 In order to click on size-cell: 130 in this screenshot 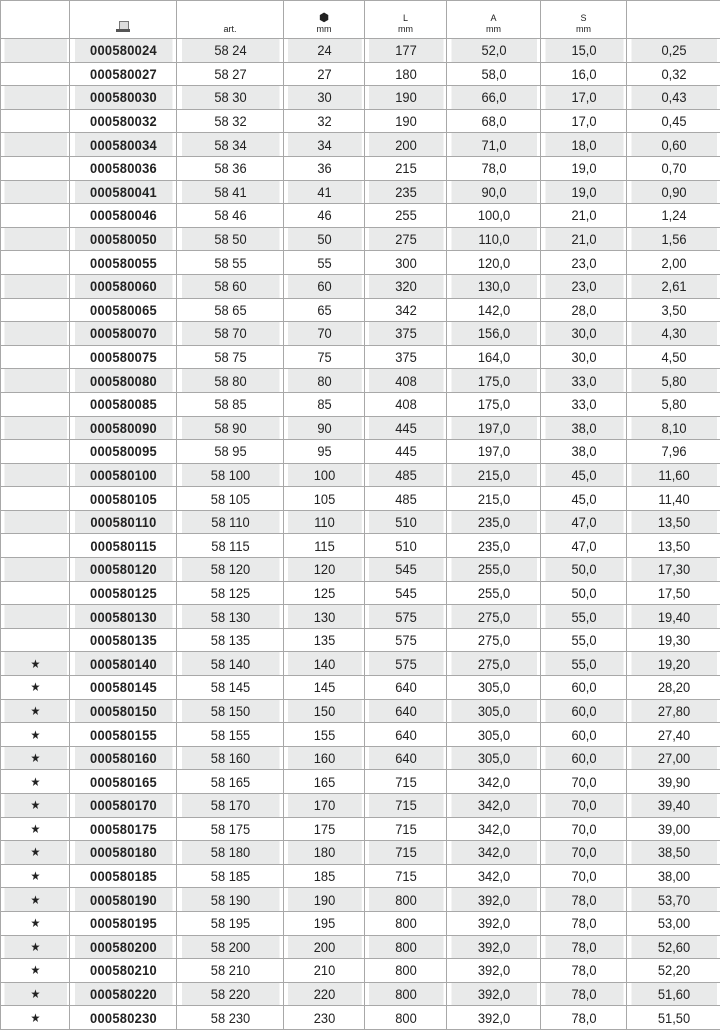, I will do `click(324, 617)`.